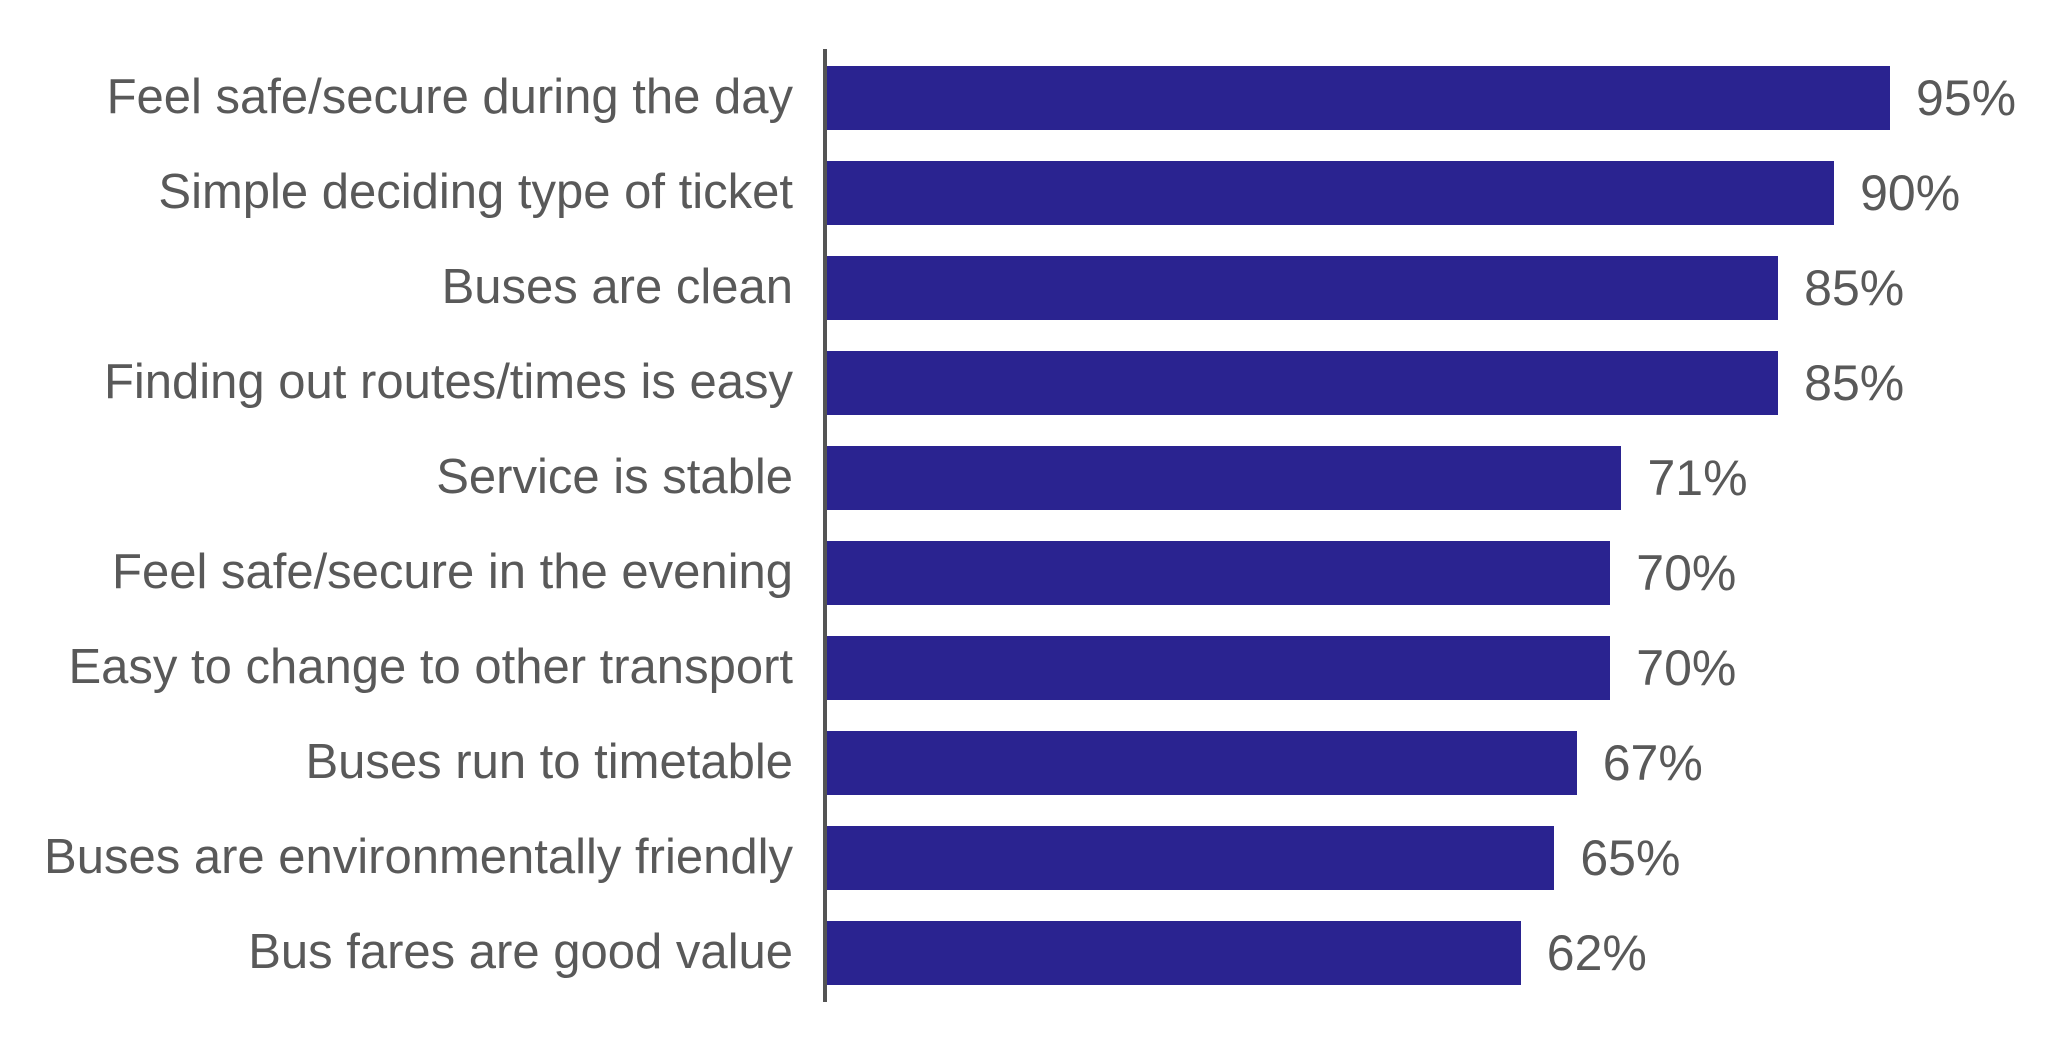  I want to click on bar-row: Buses are clean 85%, so click(1034, 287).